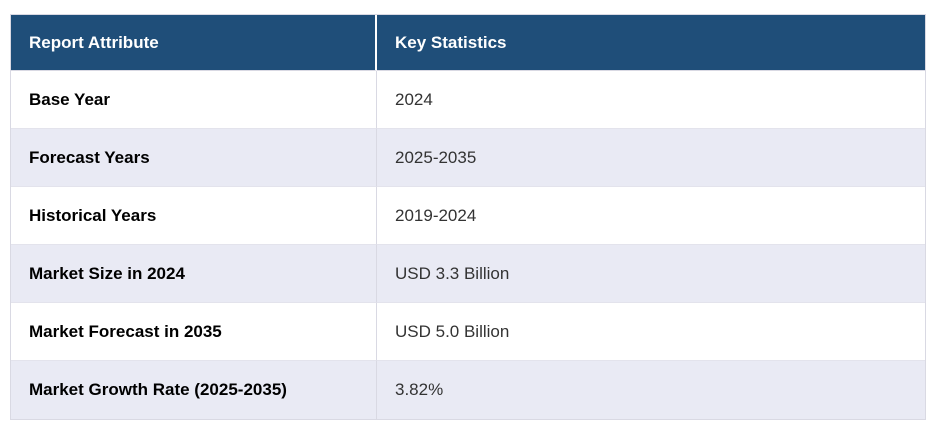 The height and width of the screenshot is (437, 936). I want to click on value-cell: 3.82%, so click(651, 390).